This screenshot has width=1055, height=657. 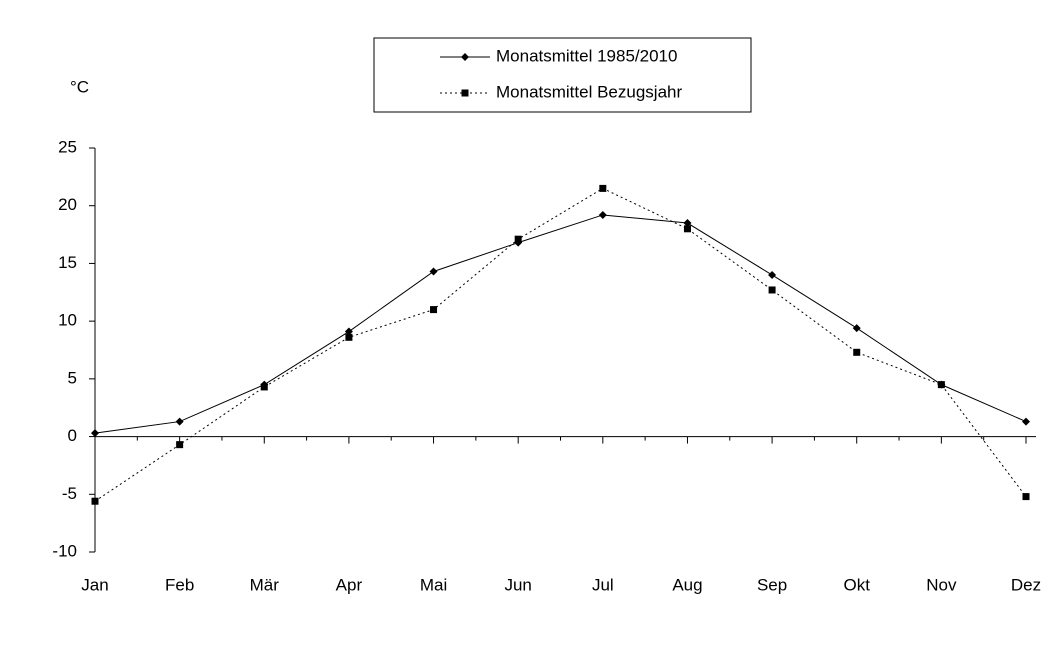 I want to click on x-tick-label: Nov, so click(x=941, y=584).